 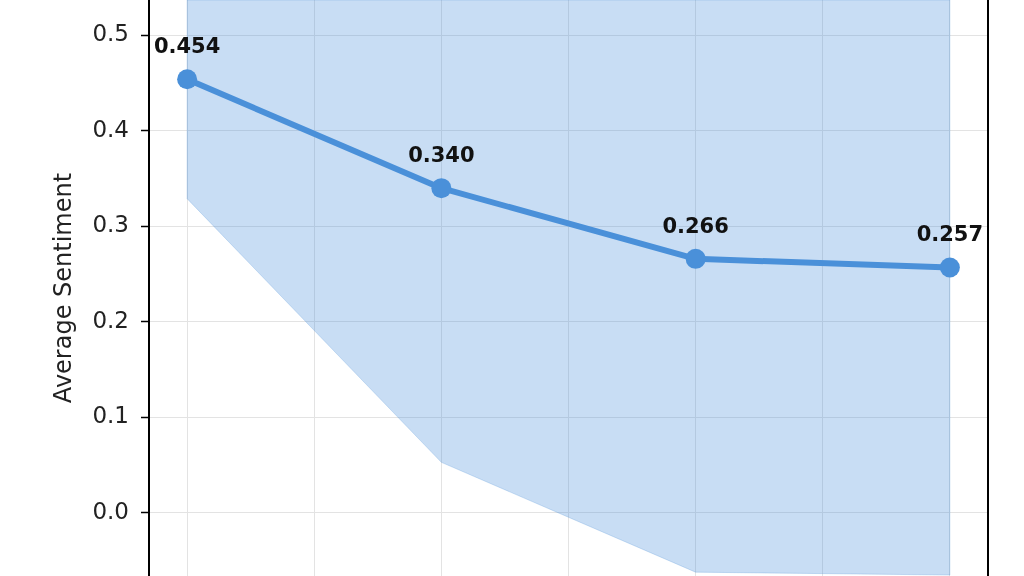 I want to click on y-tick-label: 0.0, so click(x=110, y=510).